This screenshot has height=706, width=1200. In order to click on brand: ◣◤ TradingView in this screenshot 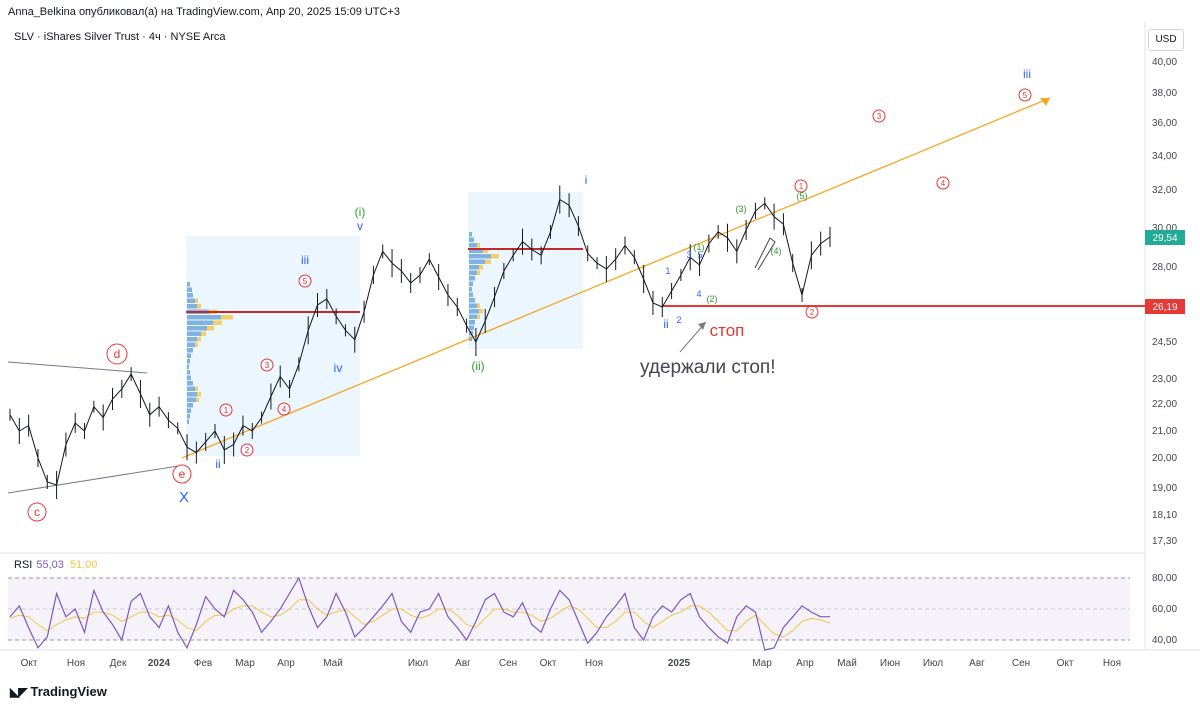, I will do `click(58, 691)`.